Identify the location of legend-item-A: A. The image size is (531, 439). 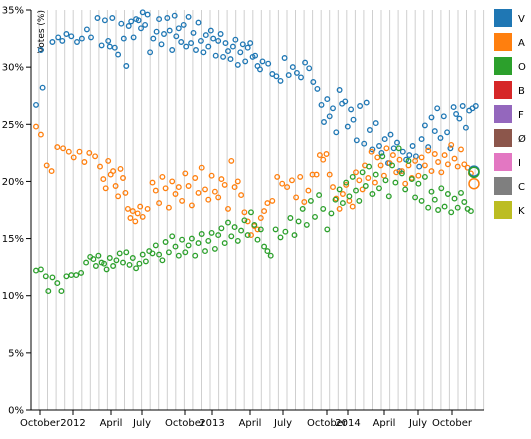
(509, 42).